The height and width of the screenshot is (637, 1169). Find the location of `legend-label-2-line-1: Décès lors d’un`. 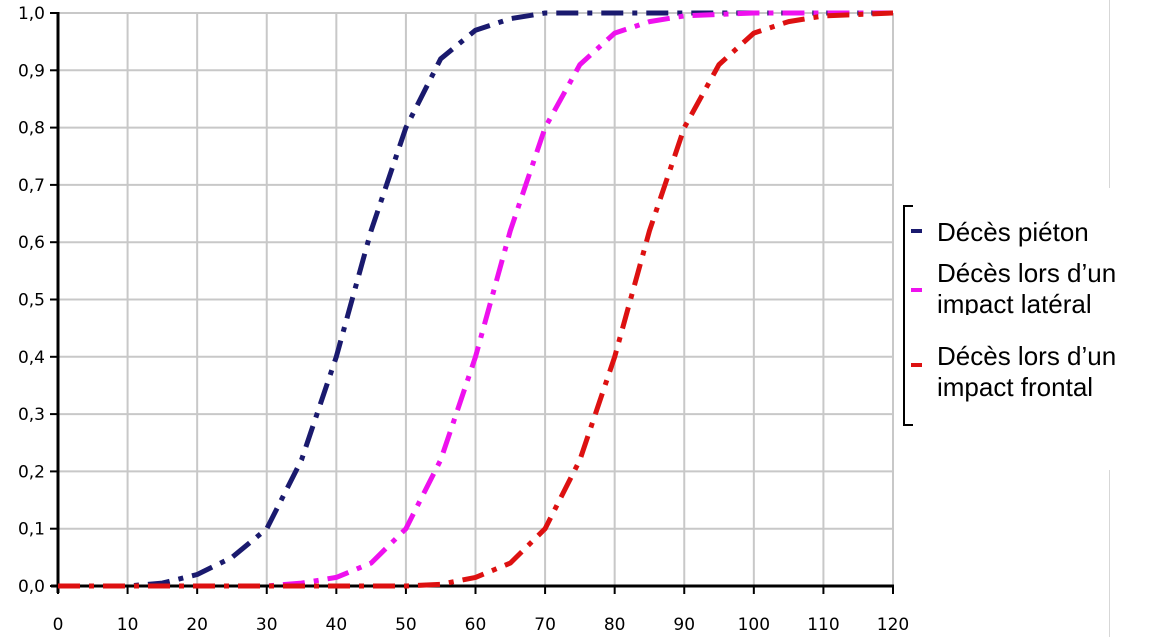

legend-label-2-line-1: Décès lors d’un is located at coordinates (1027, 356).